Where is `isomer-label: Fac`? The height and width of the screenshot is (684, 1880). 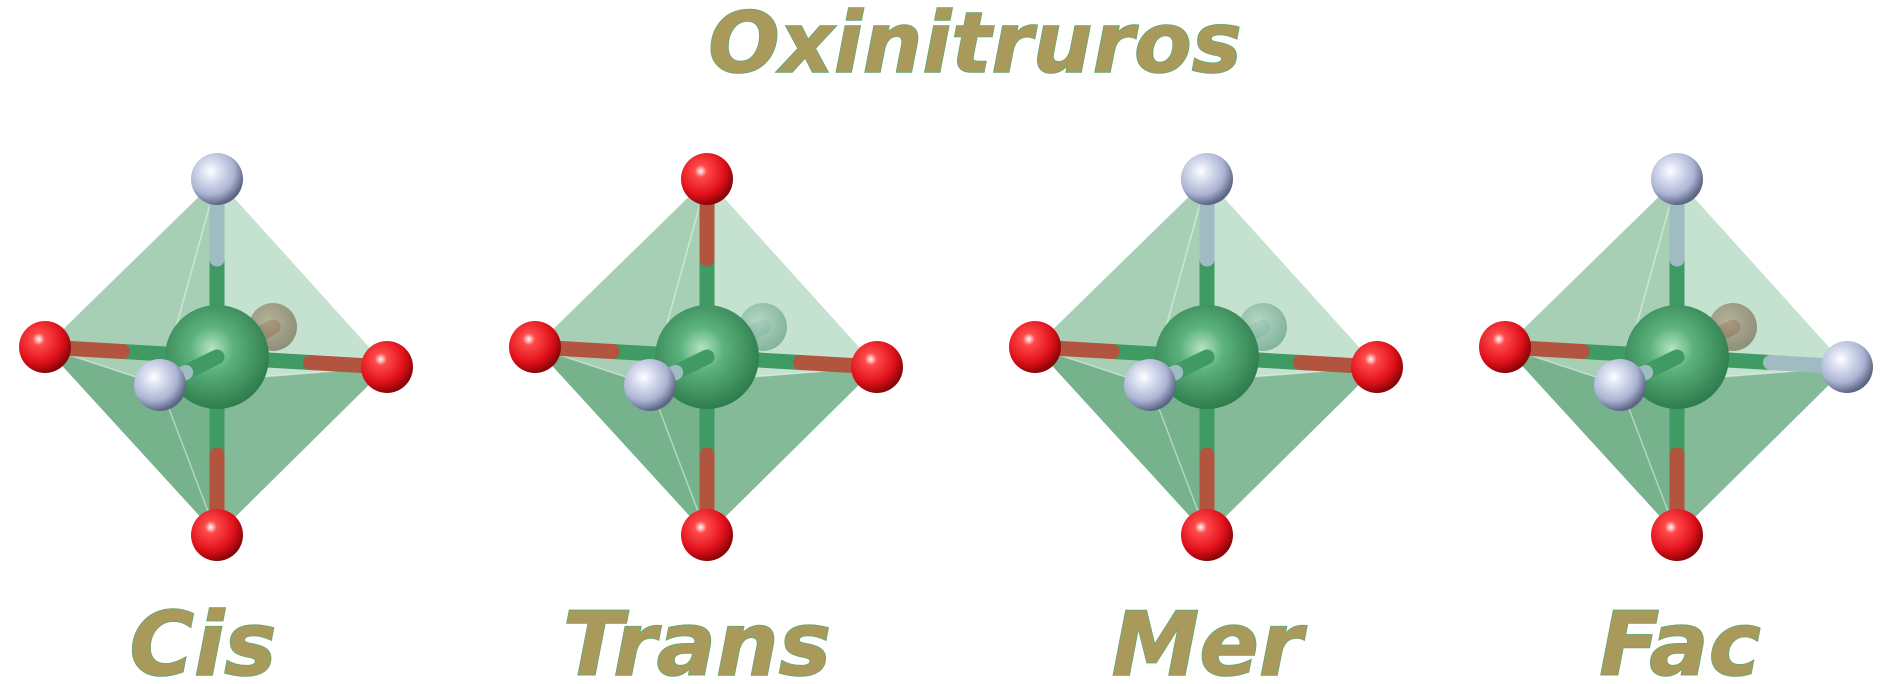
isomer-label: Fac is located at coordinates (1680, 638).